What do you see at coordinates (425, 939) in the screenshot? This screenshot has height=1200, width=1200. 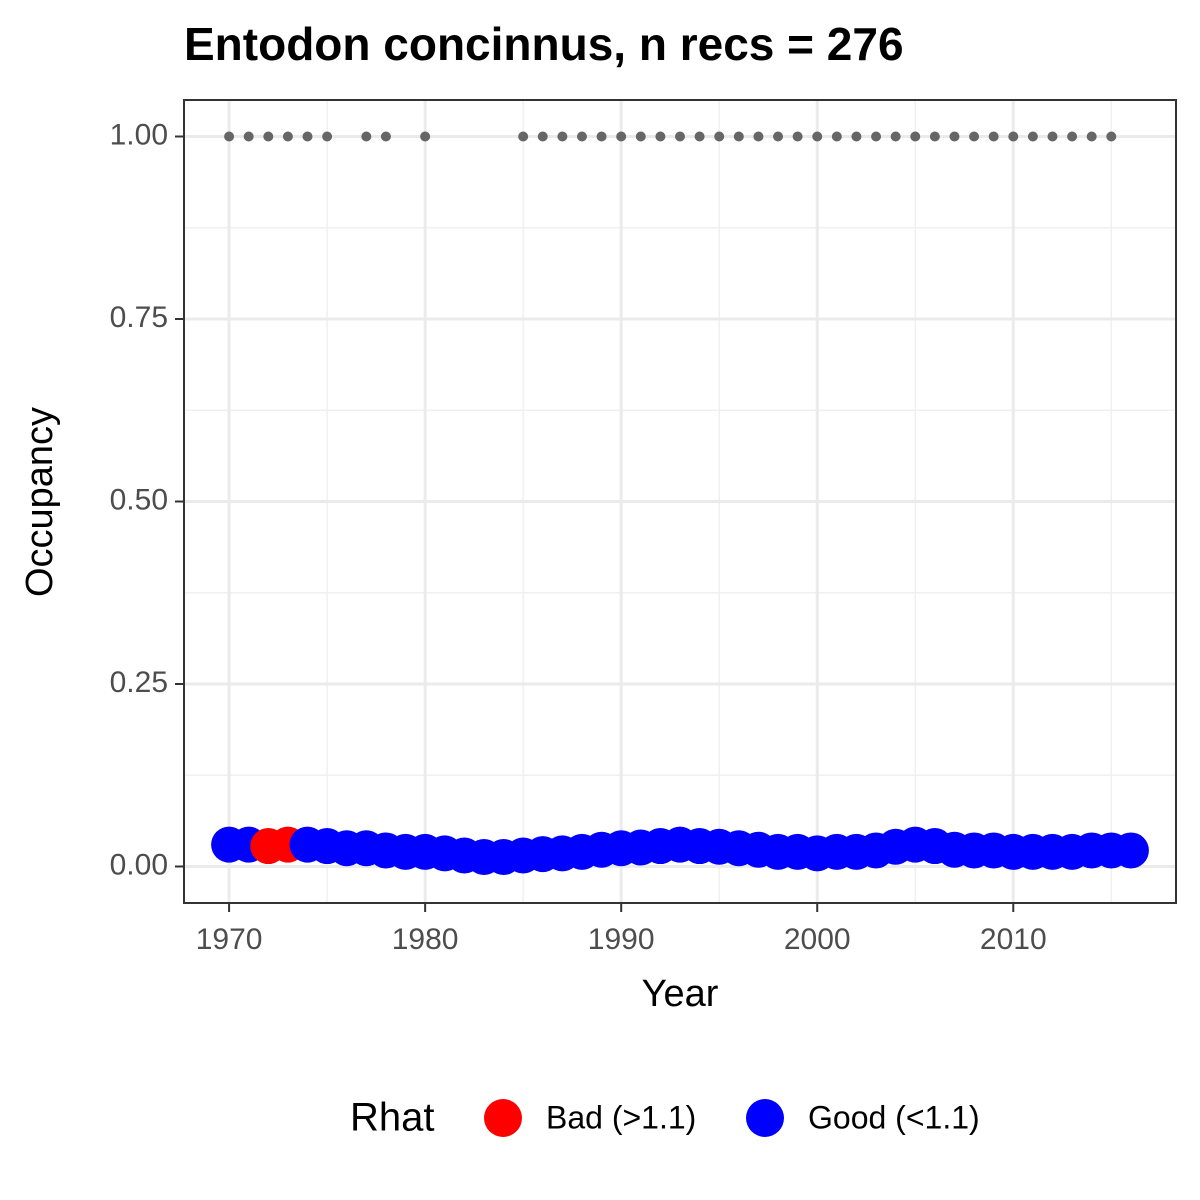 I see `x-tick-label: 1980` at bounding box center [425, 939].